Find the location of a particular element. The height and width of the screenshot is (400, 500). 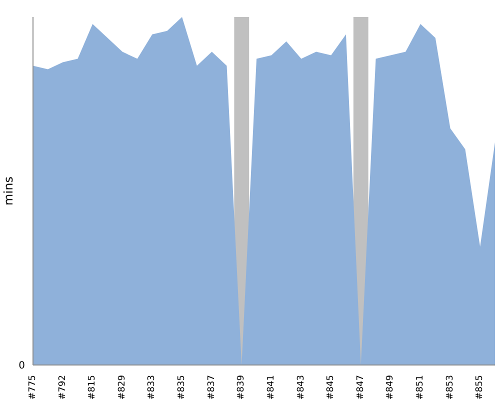

x-tick-label: #837 is located at coordinates (211, 387).